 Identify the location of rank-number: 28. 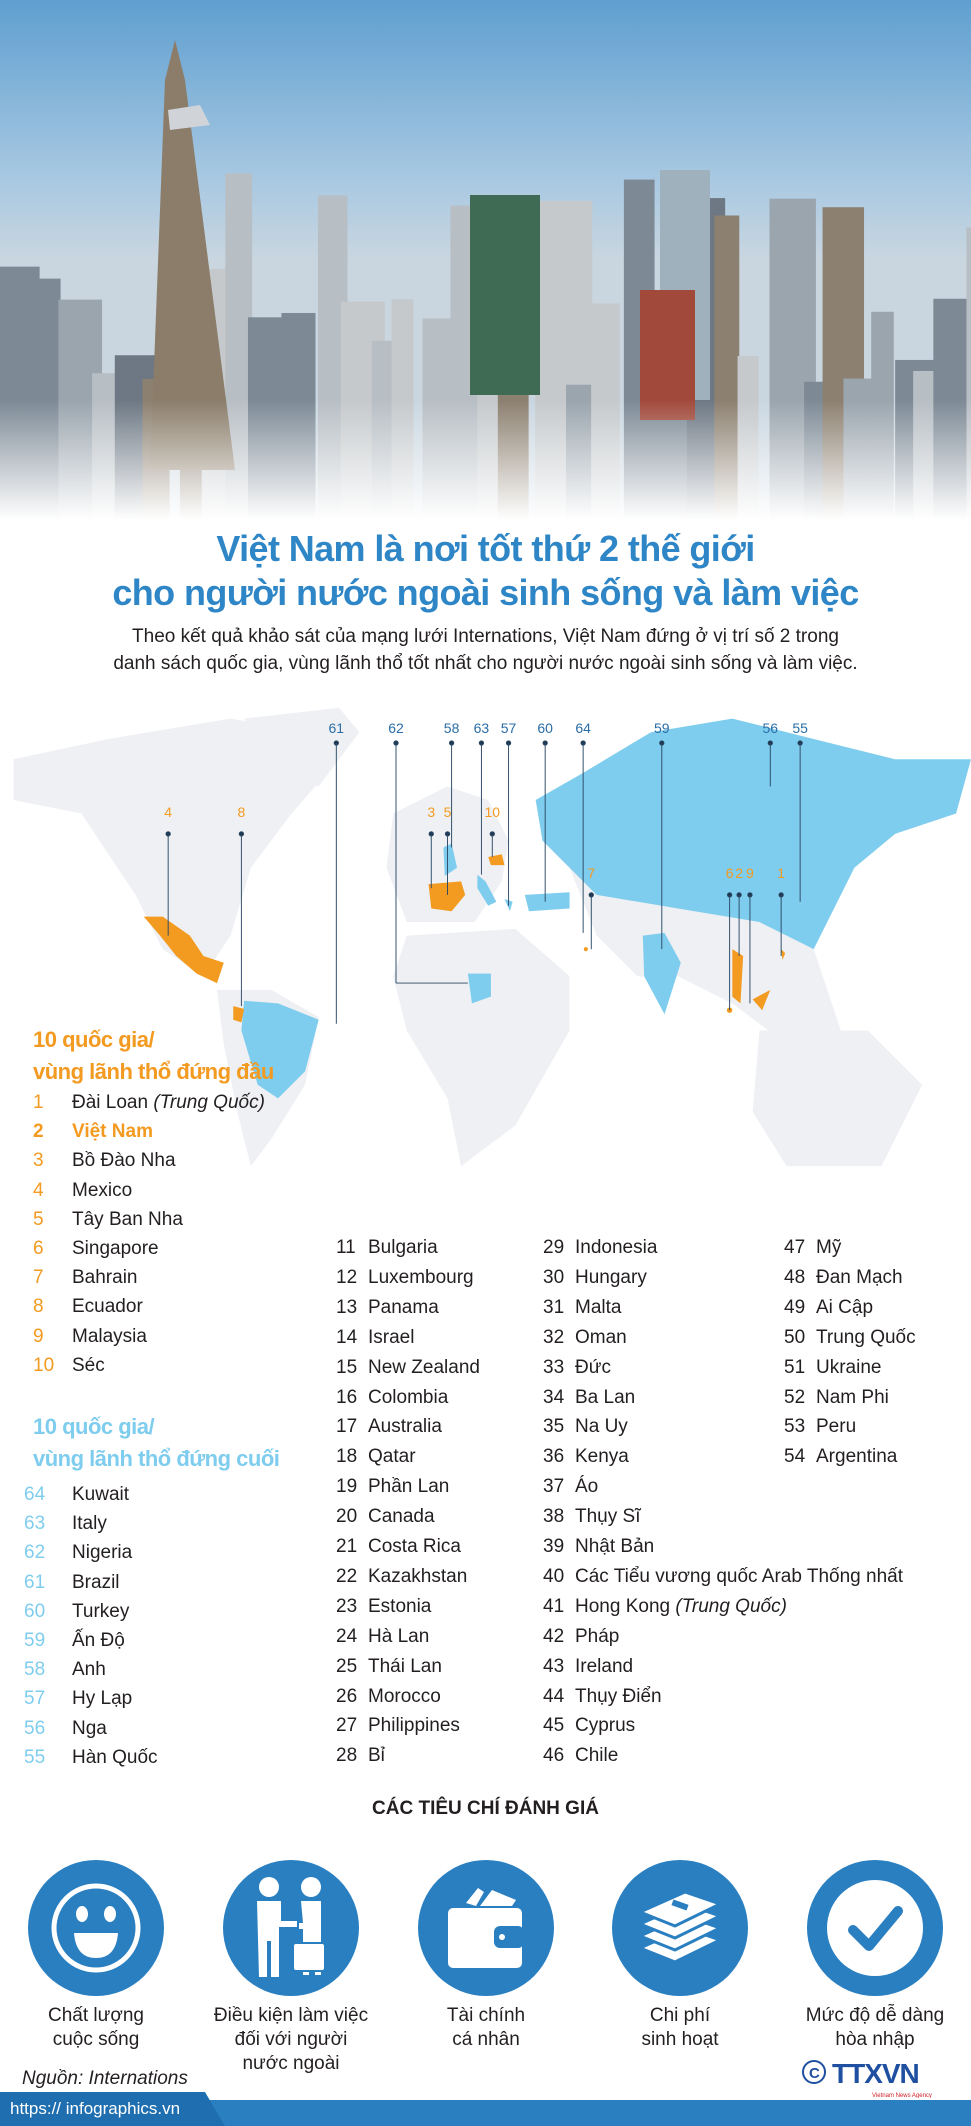
(347, 1756).